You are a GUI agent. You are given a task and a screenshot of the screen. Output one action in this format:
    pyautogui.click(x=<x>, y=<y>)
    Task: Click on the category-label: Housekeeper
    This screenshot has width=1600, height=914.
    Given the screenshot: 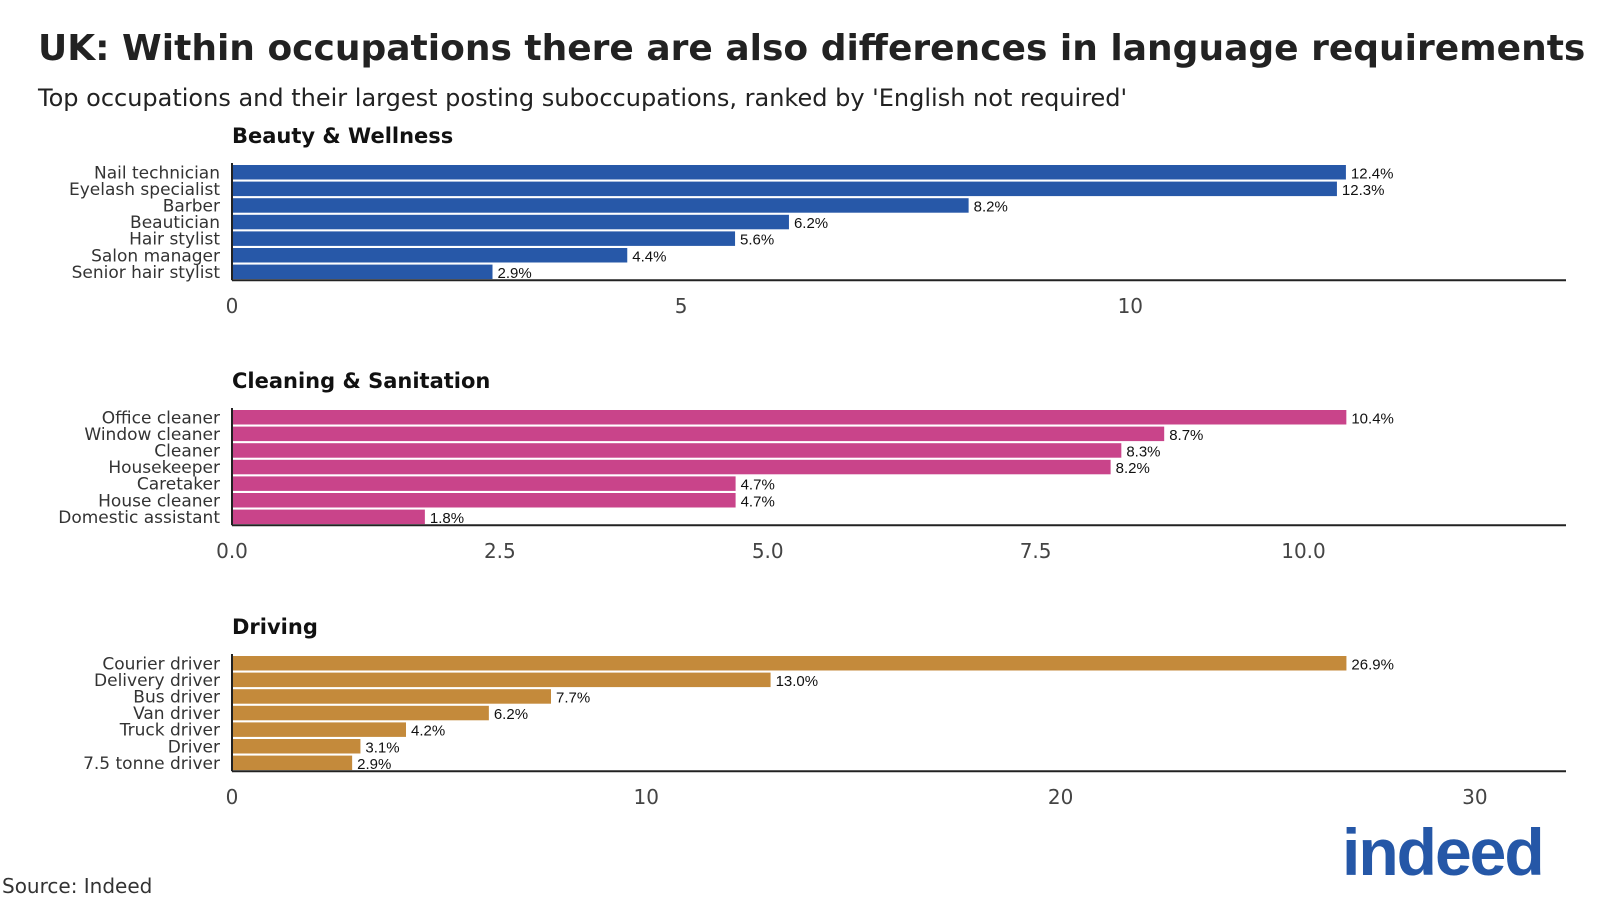 What is the action you would take?
    pyautogui.click(x=164, y=468)
    